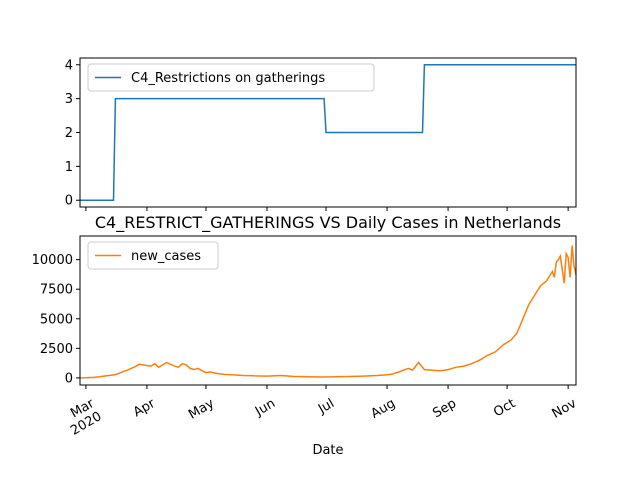 This screenshot has height=480, width=640. Describe the element at coordinates (69, 167) in the screenshot. I see `top-y-tick-label: 1` at that location.